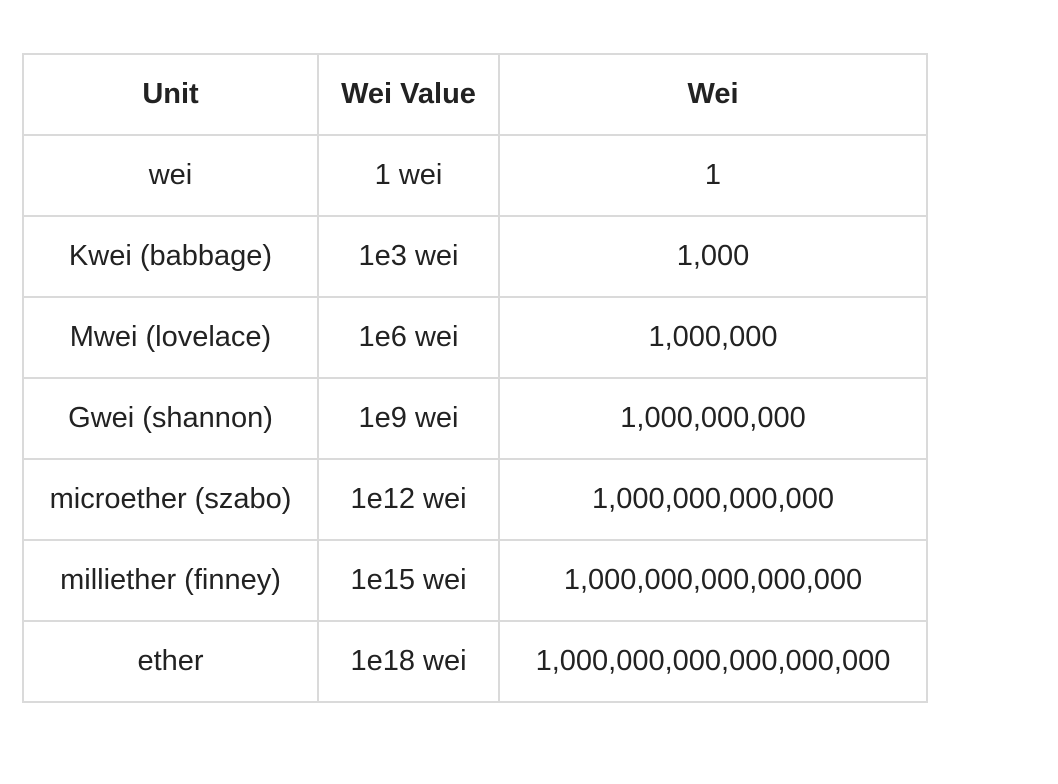 This screenshot has height=784, width=1058. Describe the element at coordinates (170, 337) in the screenshot. I see `cell-unit: Mwei (lovelace)` at that location.